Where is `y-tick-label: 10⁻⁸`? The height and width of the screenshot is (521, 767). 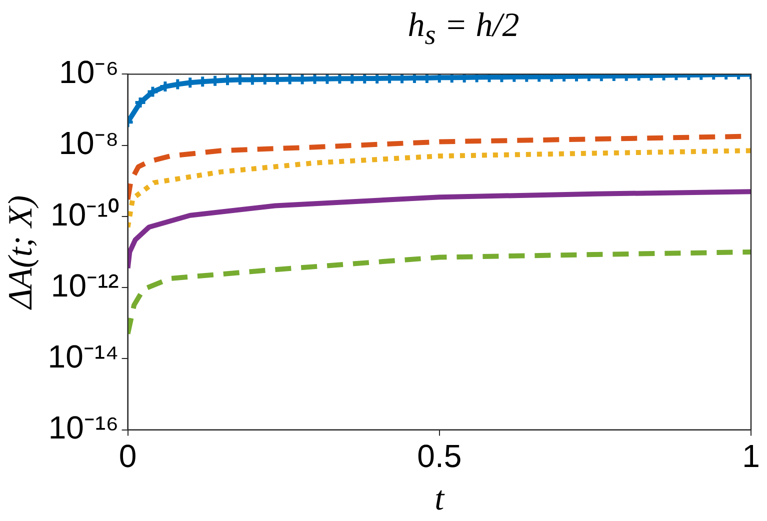
y-tick-label: 10⁻⁸ is located at coordinates (88, 143).